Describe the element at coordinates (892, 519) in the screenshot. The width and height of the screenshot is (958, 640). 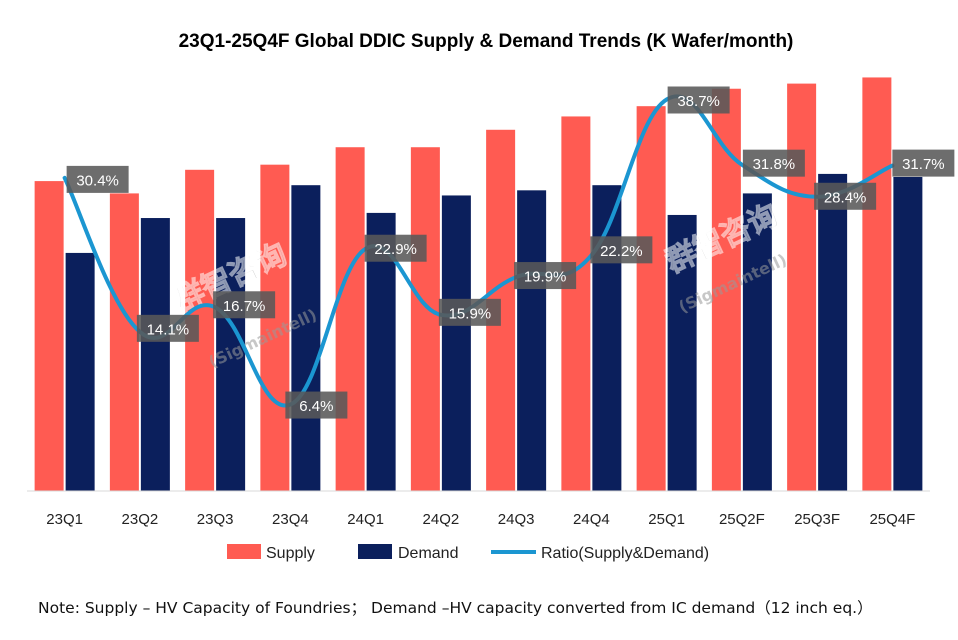
I see `x-tick-25Q4F: 25Q4F` at that location.